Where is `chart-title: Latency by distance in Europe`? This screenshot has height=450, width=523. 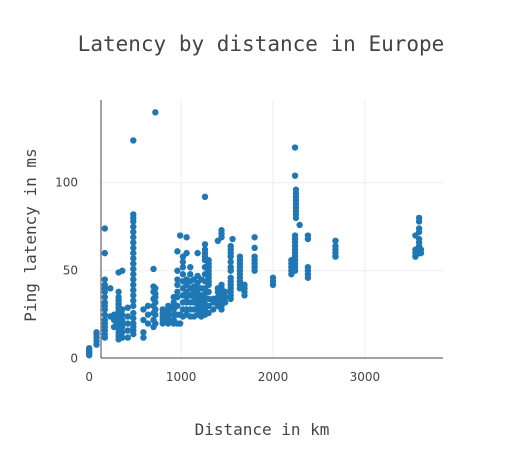 chart-title: Latency by distance in Europe is located at coordinates (261, 44).